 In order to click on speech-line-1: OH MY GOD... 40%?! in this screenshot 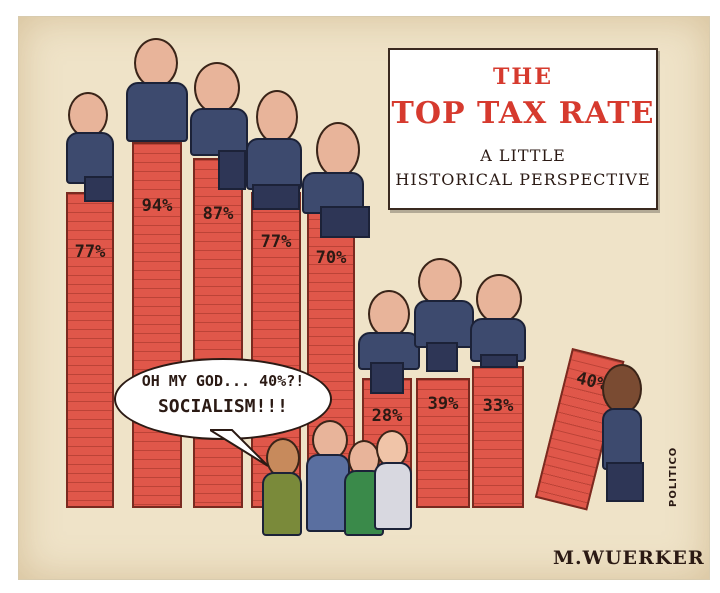, I will do `click(223, 381)`.